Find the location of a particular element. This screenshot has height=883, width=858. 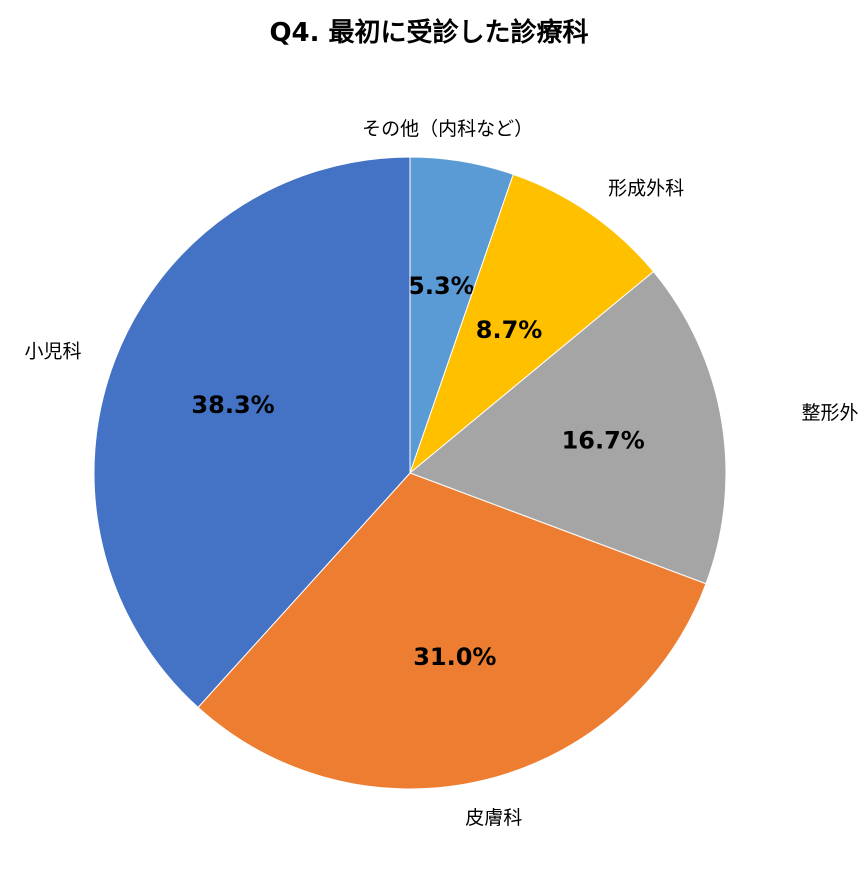

category-label-plastic-surgery: 形成外科 is located at coordinates (646, 188).